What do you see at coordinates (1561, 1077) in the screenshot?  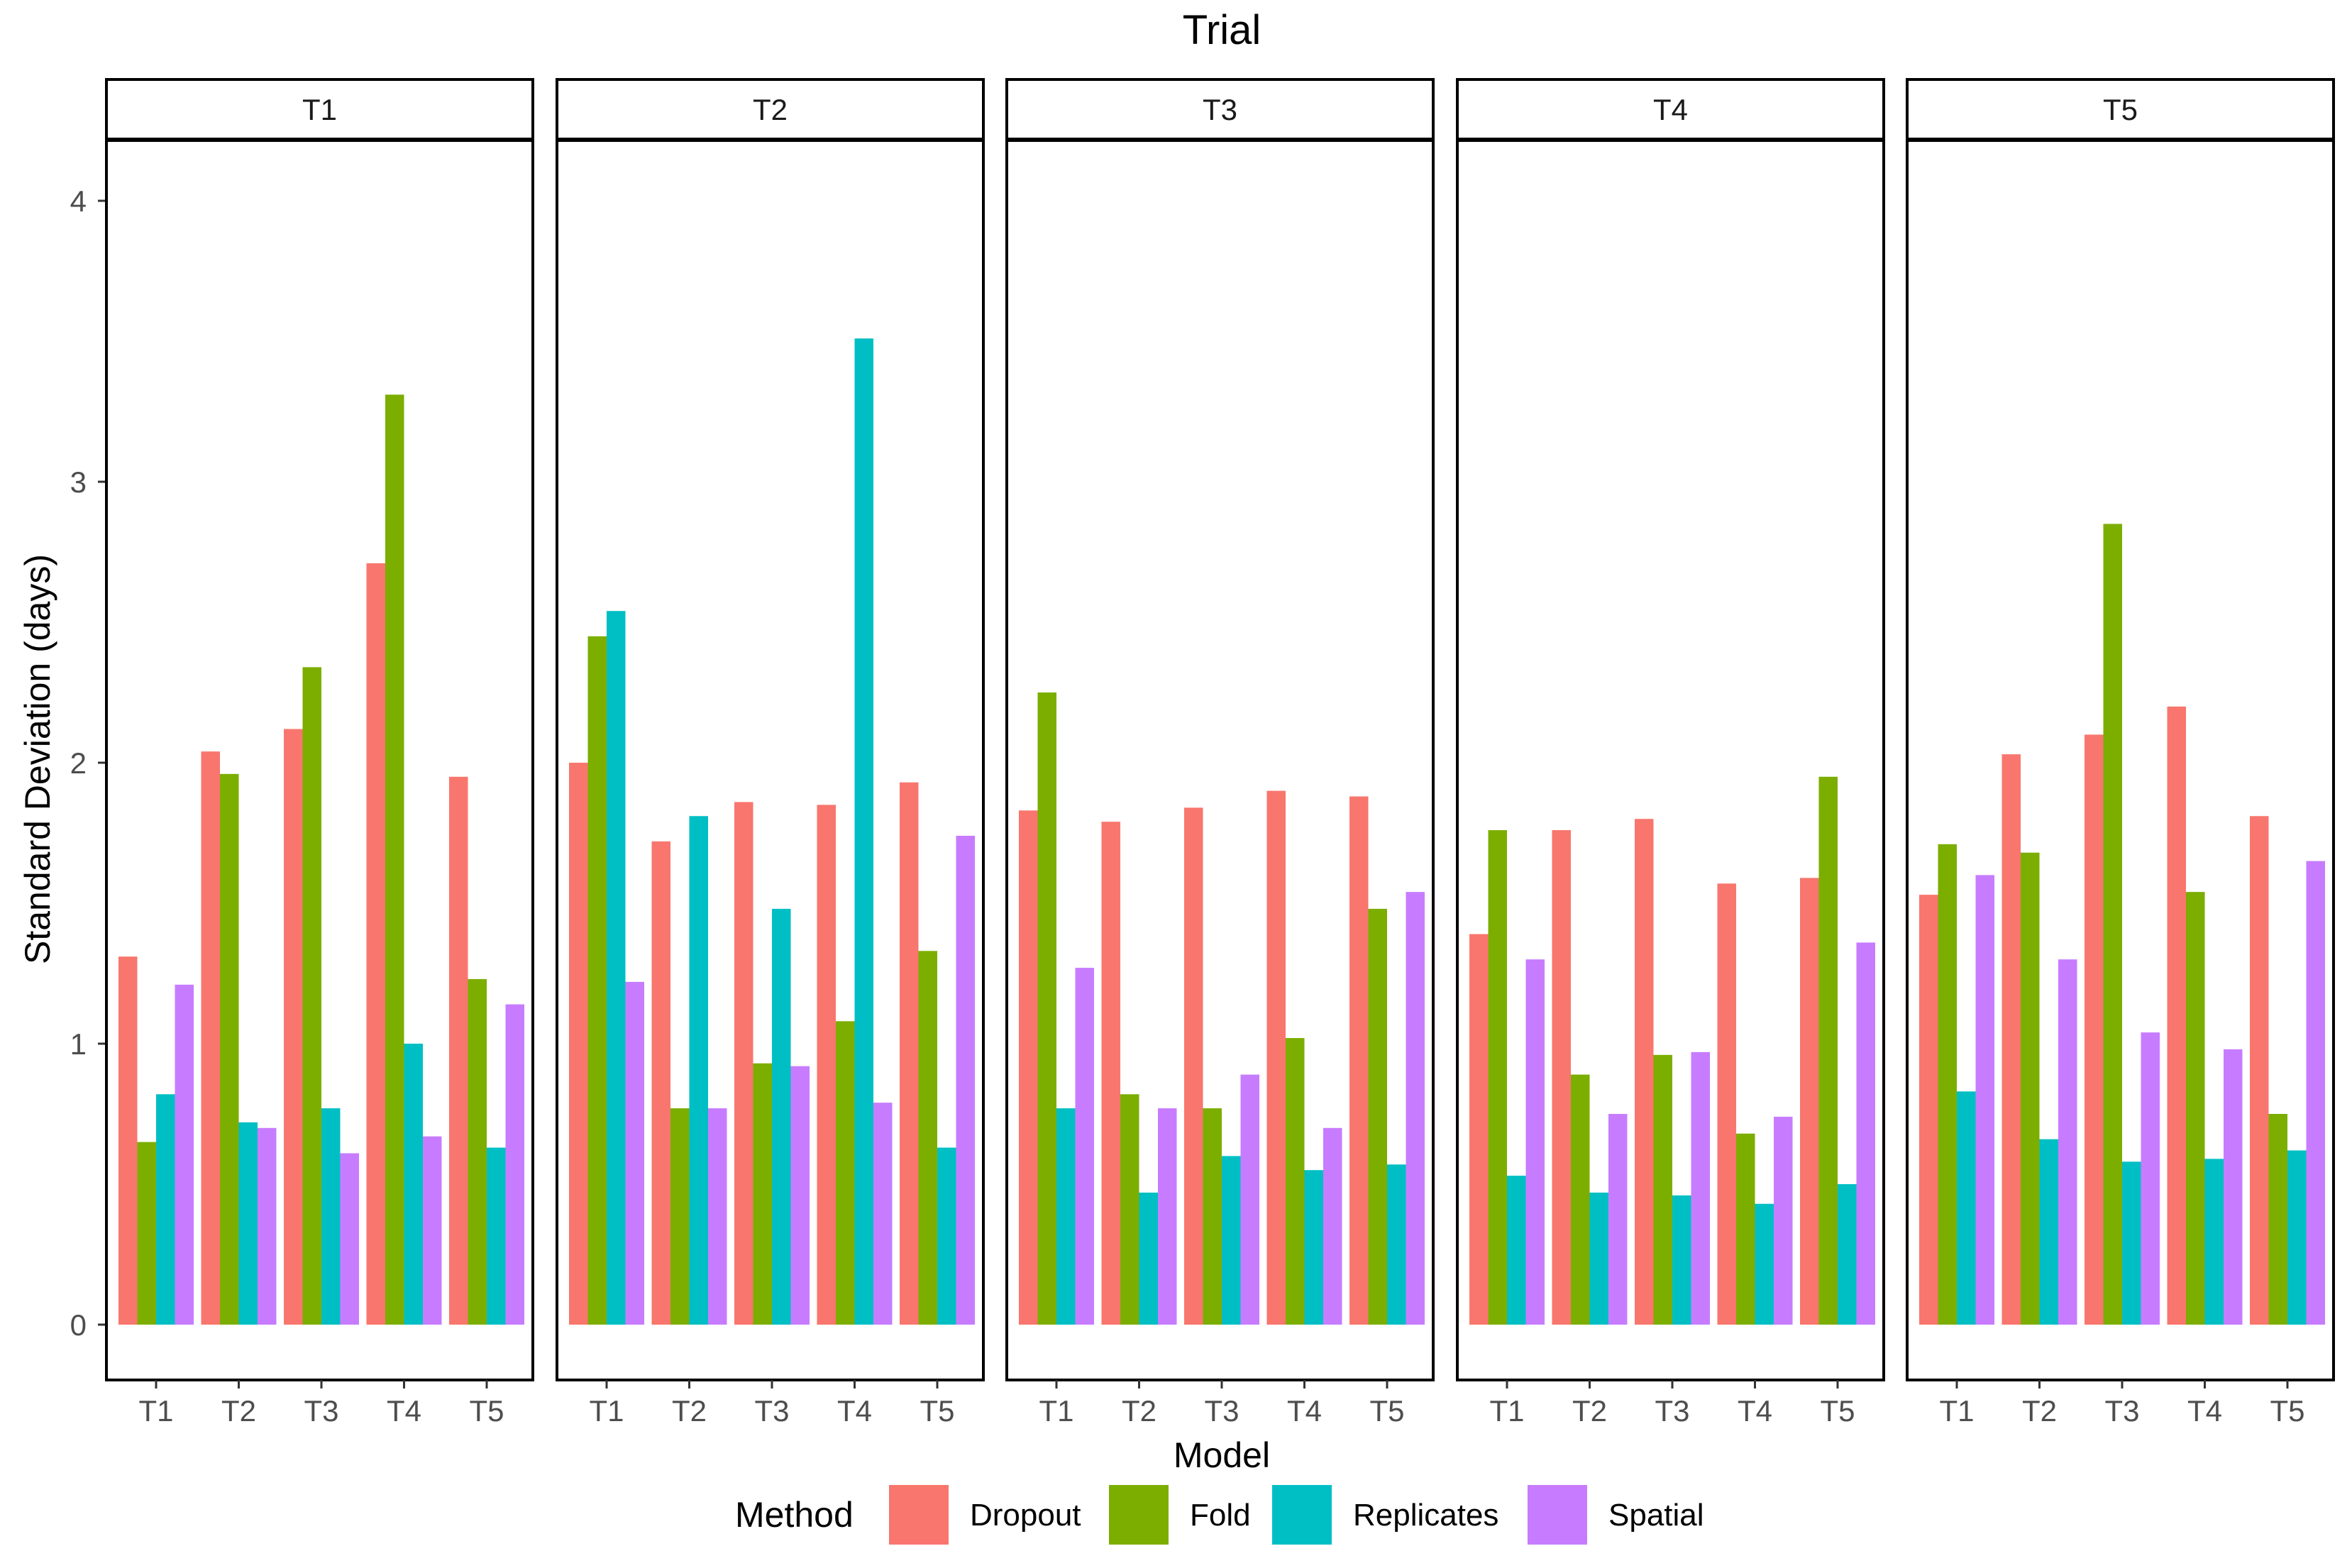 I see `bar-T4-T2-dropout` at bounding box center [1561, 1077].